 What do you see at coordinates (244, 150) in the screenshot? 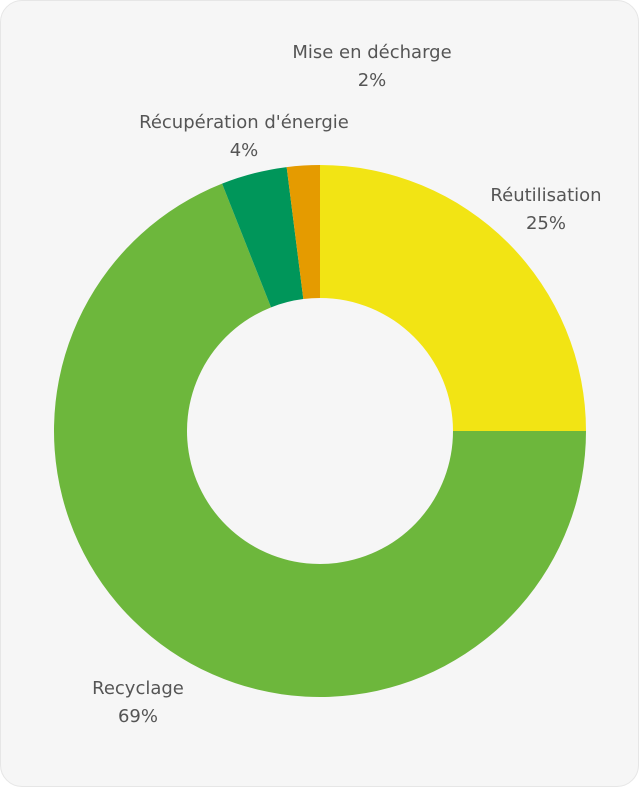
I see `value-label: 4%` at bounding box center [244, 150].